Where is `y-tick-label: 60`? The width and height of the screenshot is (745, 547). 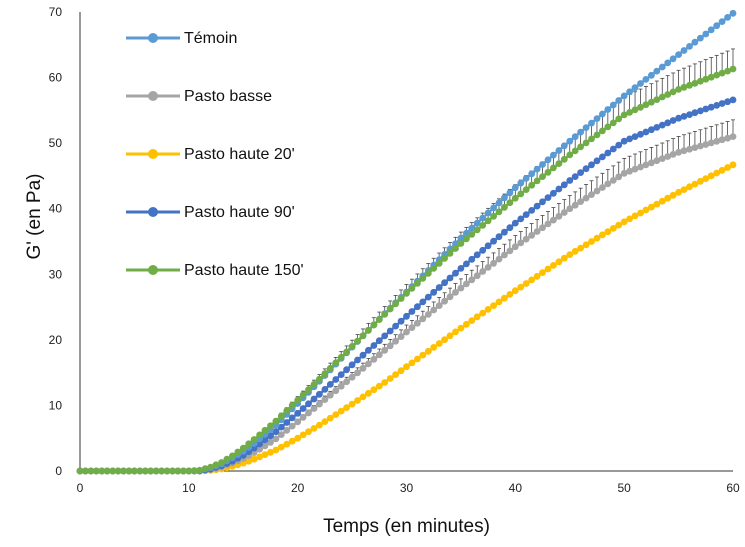 y-tick-label: 60 is located at coordinates (56, 78).